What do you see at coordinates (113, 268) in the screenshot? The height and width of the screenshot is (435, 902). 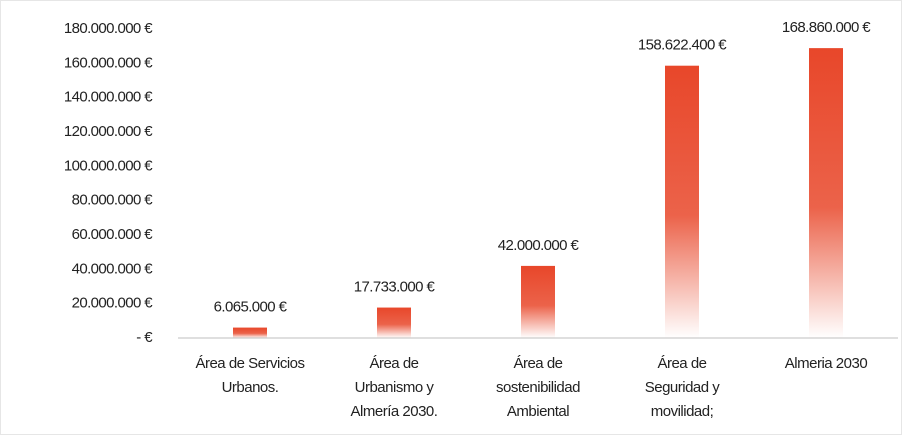 I see `y-tick-label: 40.000.000 €` at bounding box center [113, 268].